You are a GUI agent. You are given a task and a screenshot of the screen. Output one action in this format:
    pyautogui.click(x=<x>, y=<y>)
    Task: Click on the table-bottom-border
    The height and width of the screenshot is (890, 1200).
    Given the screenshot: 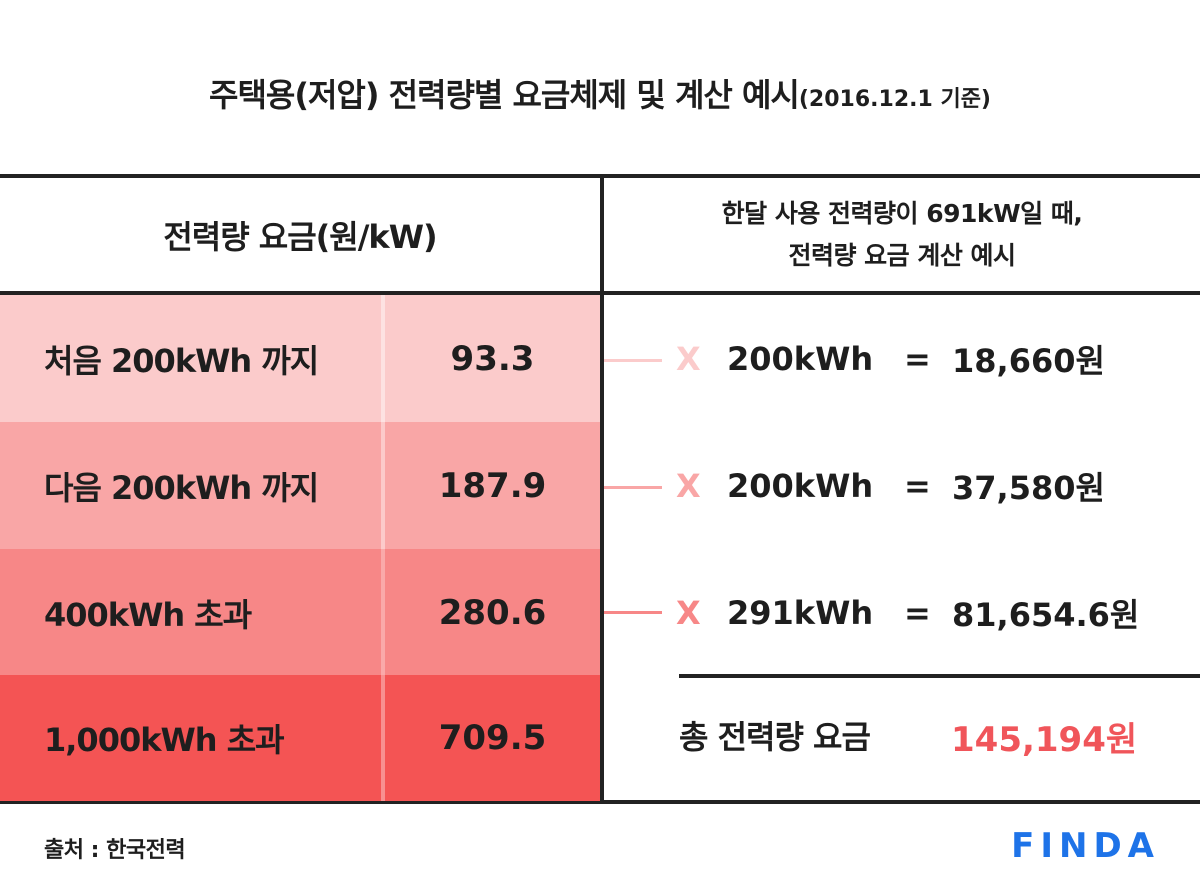 What is the action you would take?
    pyautogui.click(x=600, y=802)
    